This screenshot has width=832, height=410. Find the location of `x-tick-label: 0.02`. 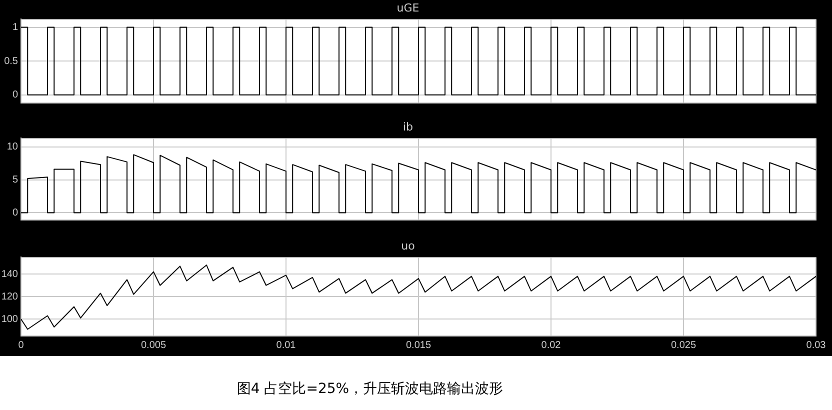

x-tick-label: 0.02 is located at coordinates (551, 345).